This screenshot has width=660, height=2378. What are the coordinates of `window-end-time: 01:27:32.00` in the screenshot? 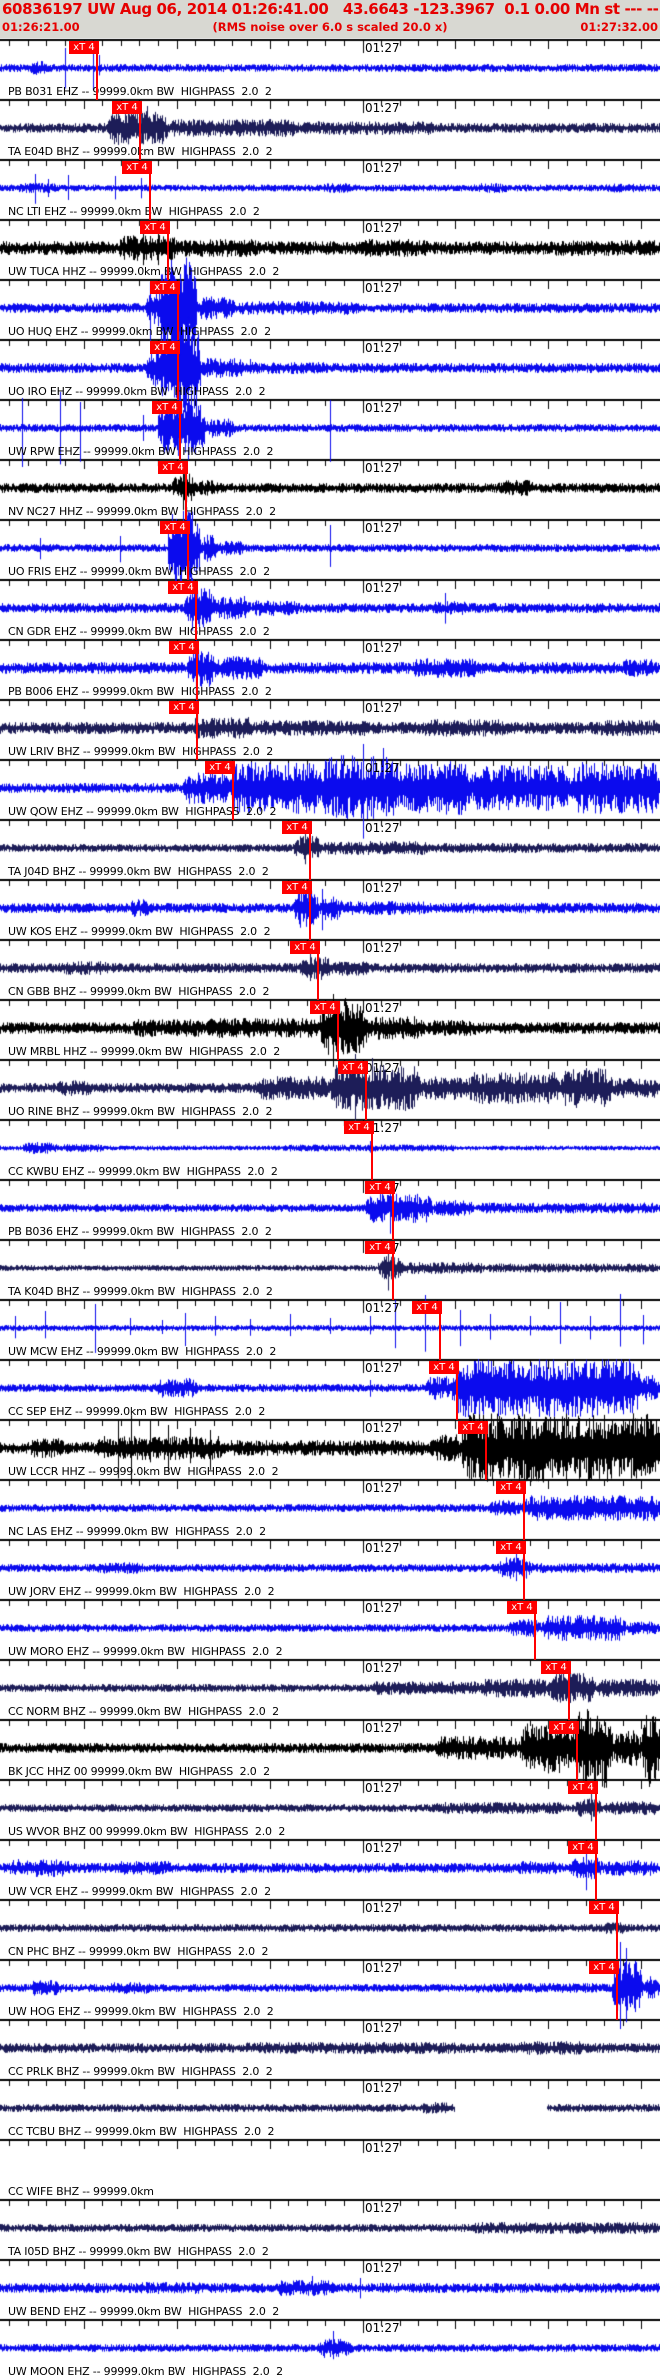 It's located at (619, 27).